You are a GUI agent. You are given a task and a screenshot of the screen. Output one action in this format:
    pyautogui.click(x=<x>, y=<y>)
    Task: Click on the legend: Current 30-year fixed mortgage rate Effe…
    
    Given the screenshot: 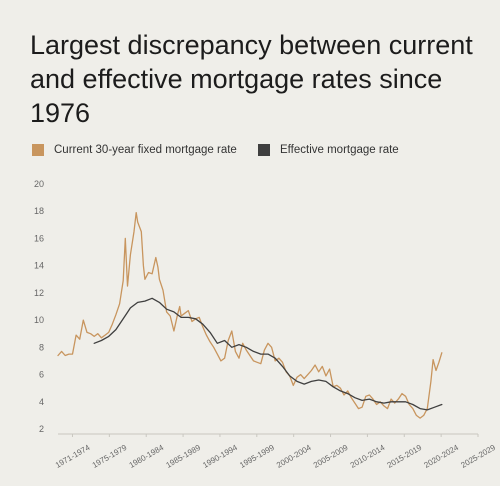 What is the action you would take?
    pyautogui.click(x=262, y=152)
    